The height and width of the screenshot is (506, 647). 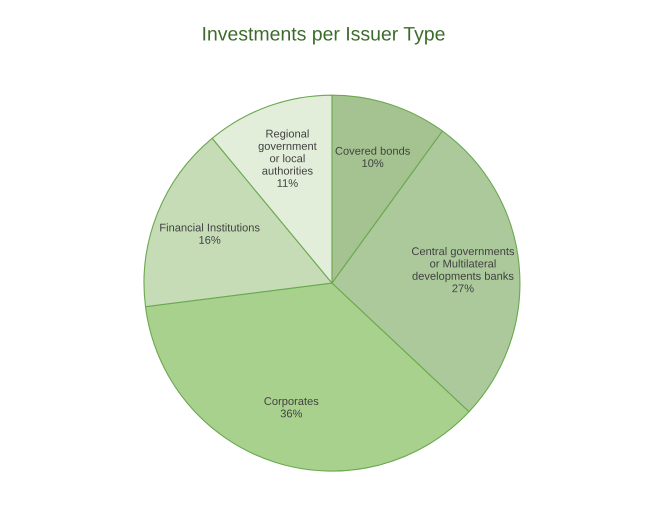 What do you see at coordinates (210, 227) in the screenshot?
I see `slice-label: Financial Institutions` at bounding box center [210, 227].